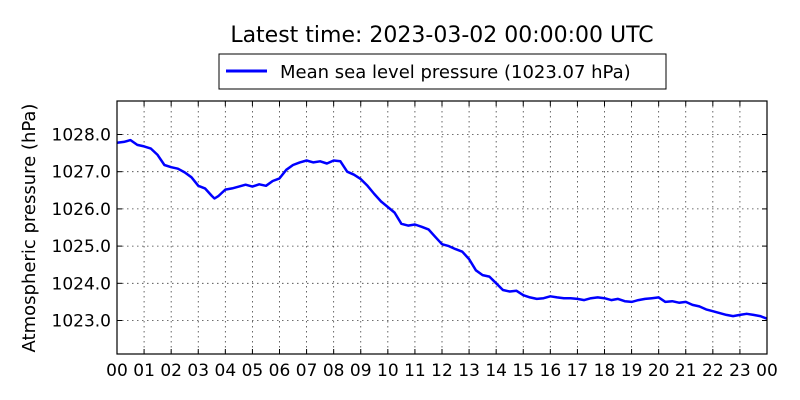 This screenshot has width=800, height=400. What do you see at coordinates (81, 210) in the screenshot?
I see `y-tick-label: 1026.0` at bounding box center [81, 210].